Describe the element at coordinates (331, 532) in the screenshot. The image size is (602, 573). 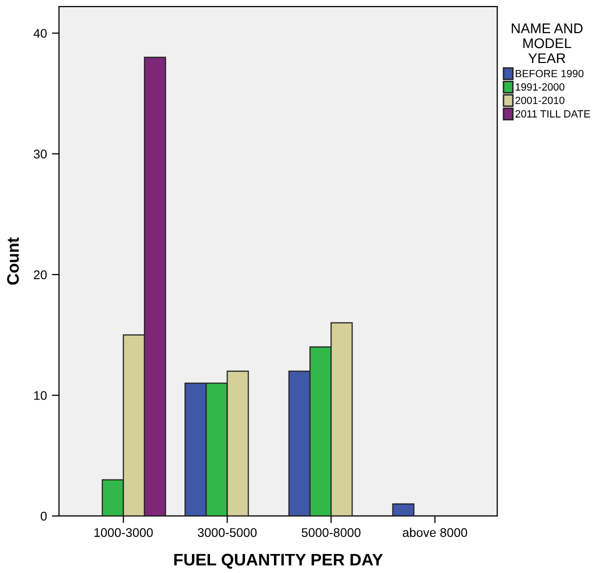
I see `x-tick-label: 5000-8000` at that location.